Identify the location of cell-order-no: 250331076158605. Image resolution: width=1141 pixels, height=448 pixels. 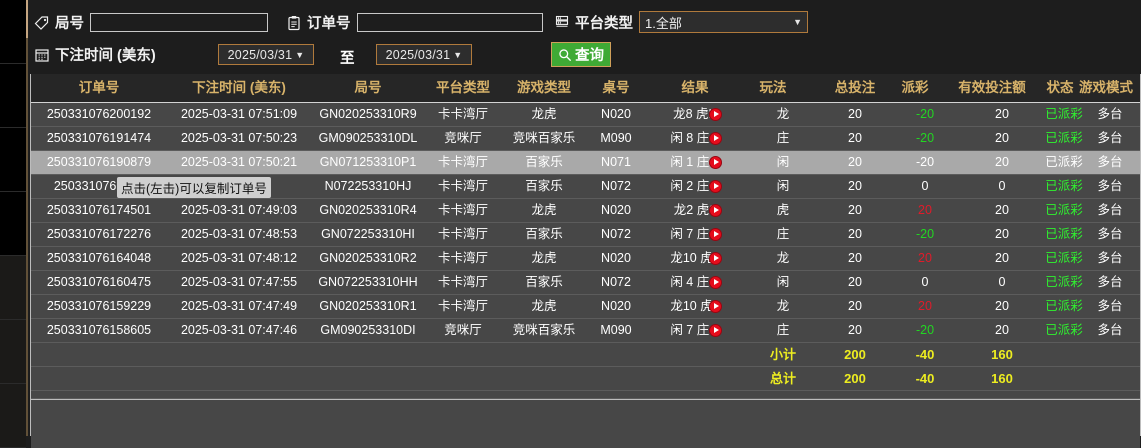
(99, 330).